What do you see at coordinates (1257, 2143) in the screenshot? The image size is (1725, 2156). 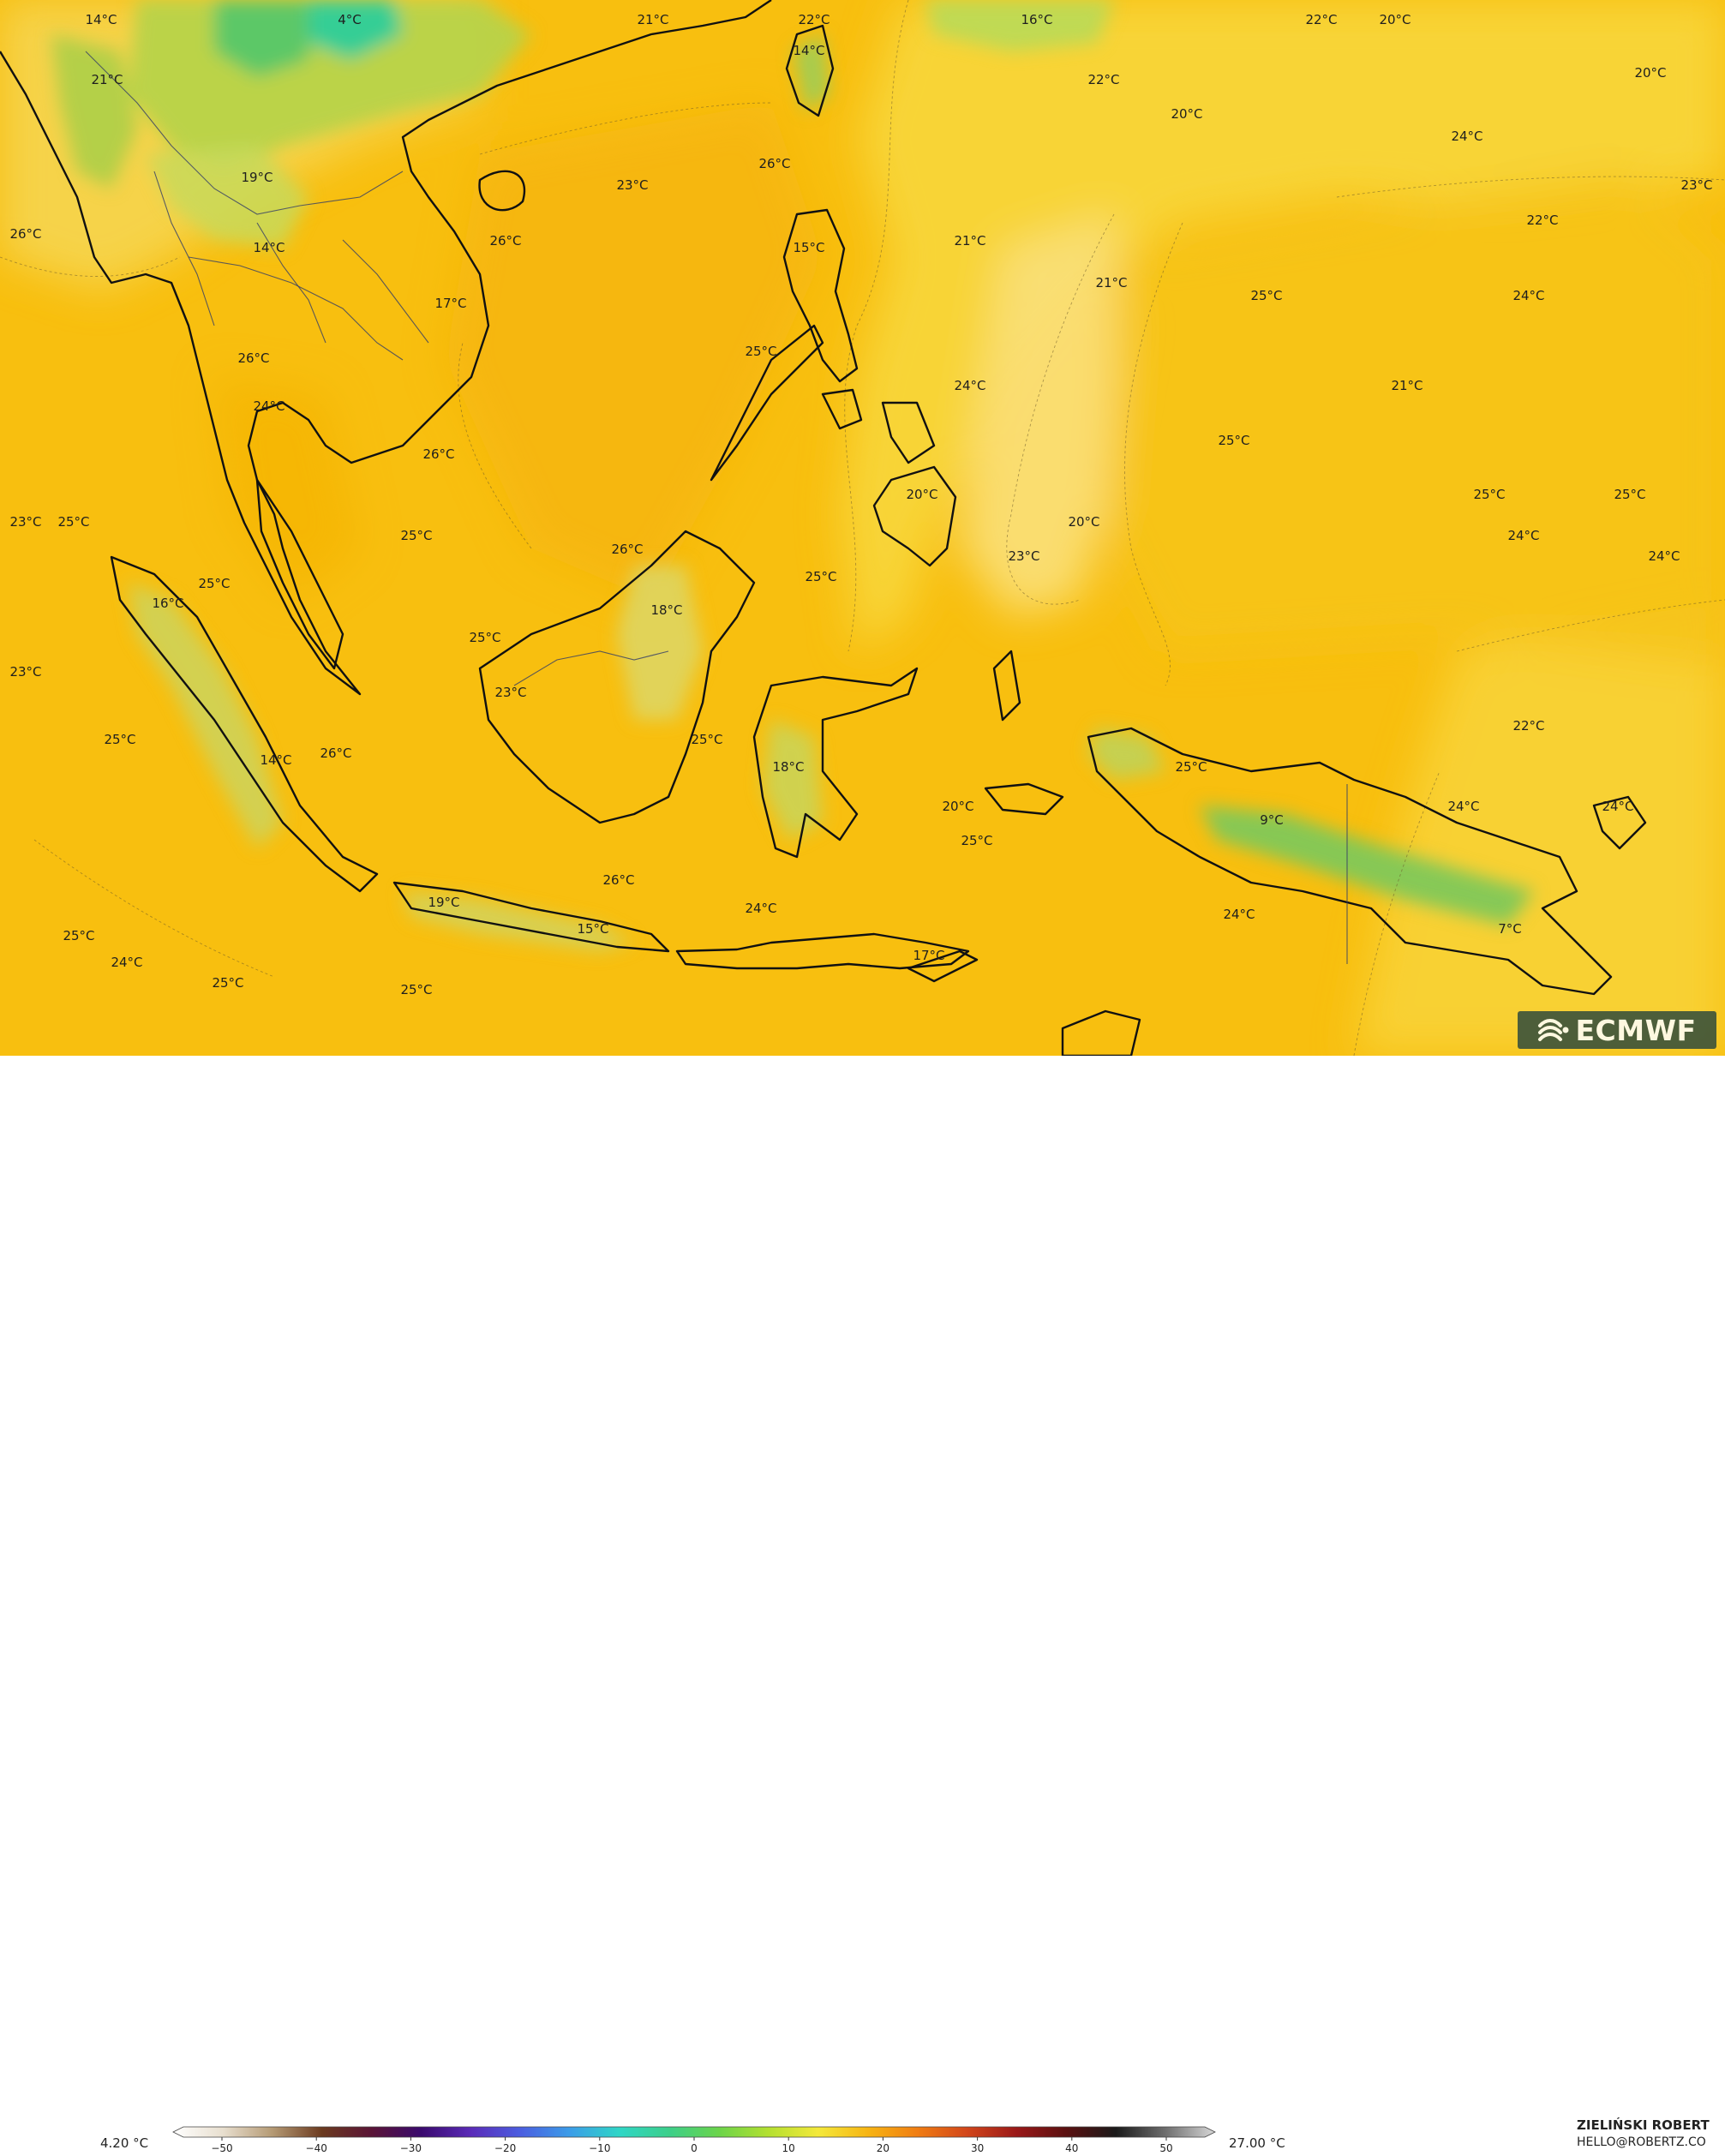 I see `max-temperature-value: 27.00 °C` at bounding box center [1257, 2143].